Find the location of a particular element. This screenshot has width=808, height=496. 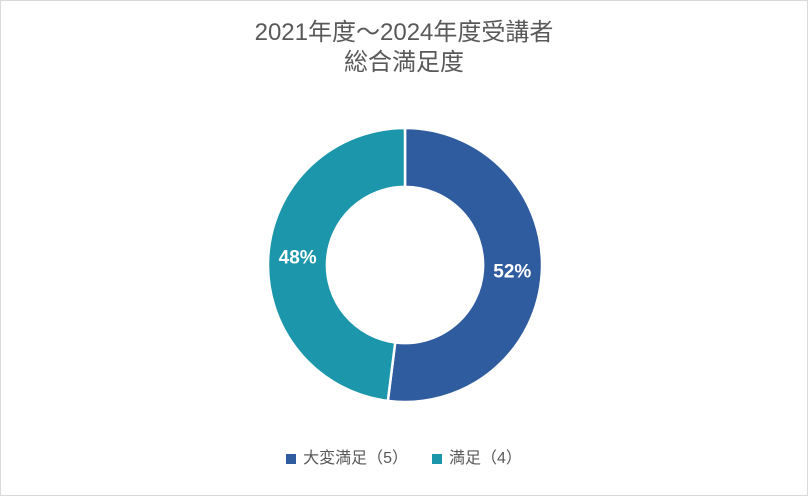

legend-item-very-satisfied: 大変満足（5） is located at coordinates (347, 459).